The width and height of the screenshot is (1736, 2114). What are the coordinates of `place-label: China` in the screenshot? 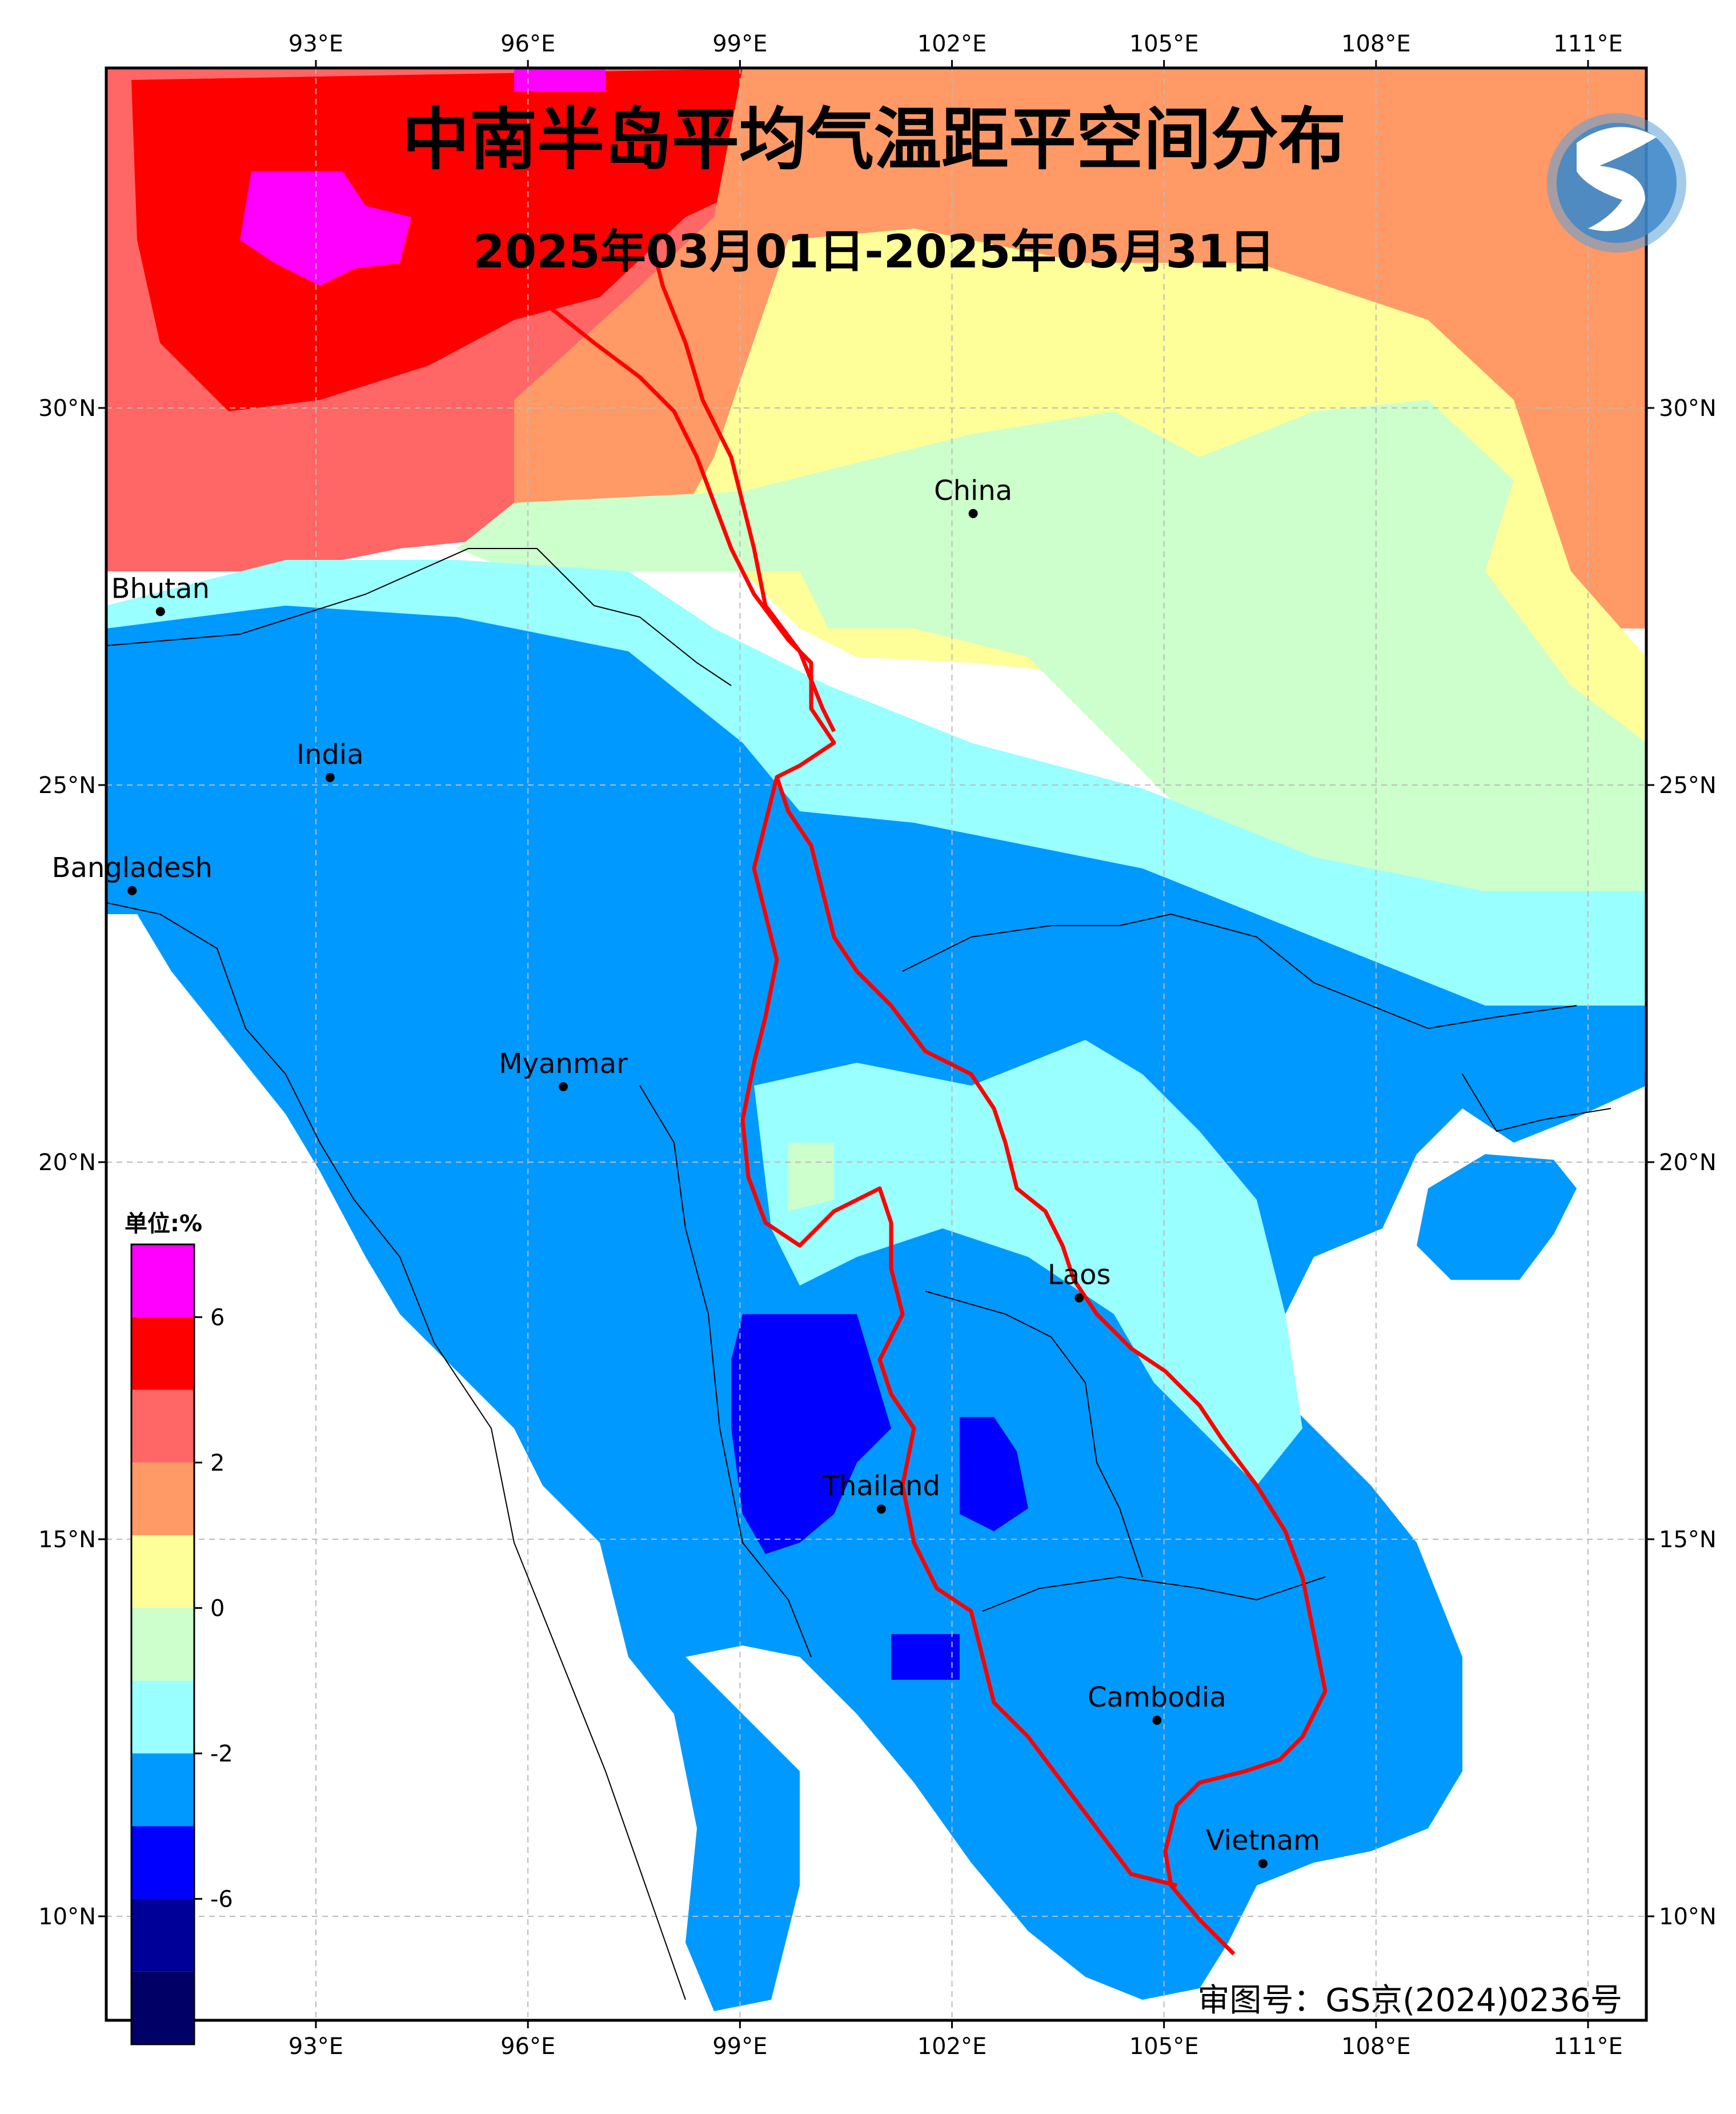 It's located at (973, 491).